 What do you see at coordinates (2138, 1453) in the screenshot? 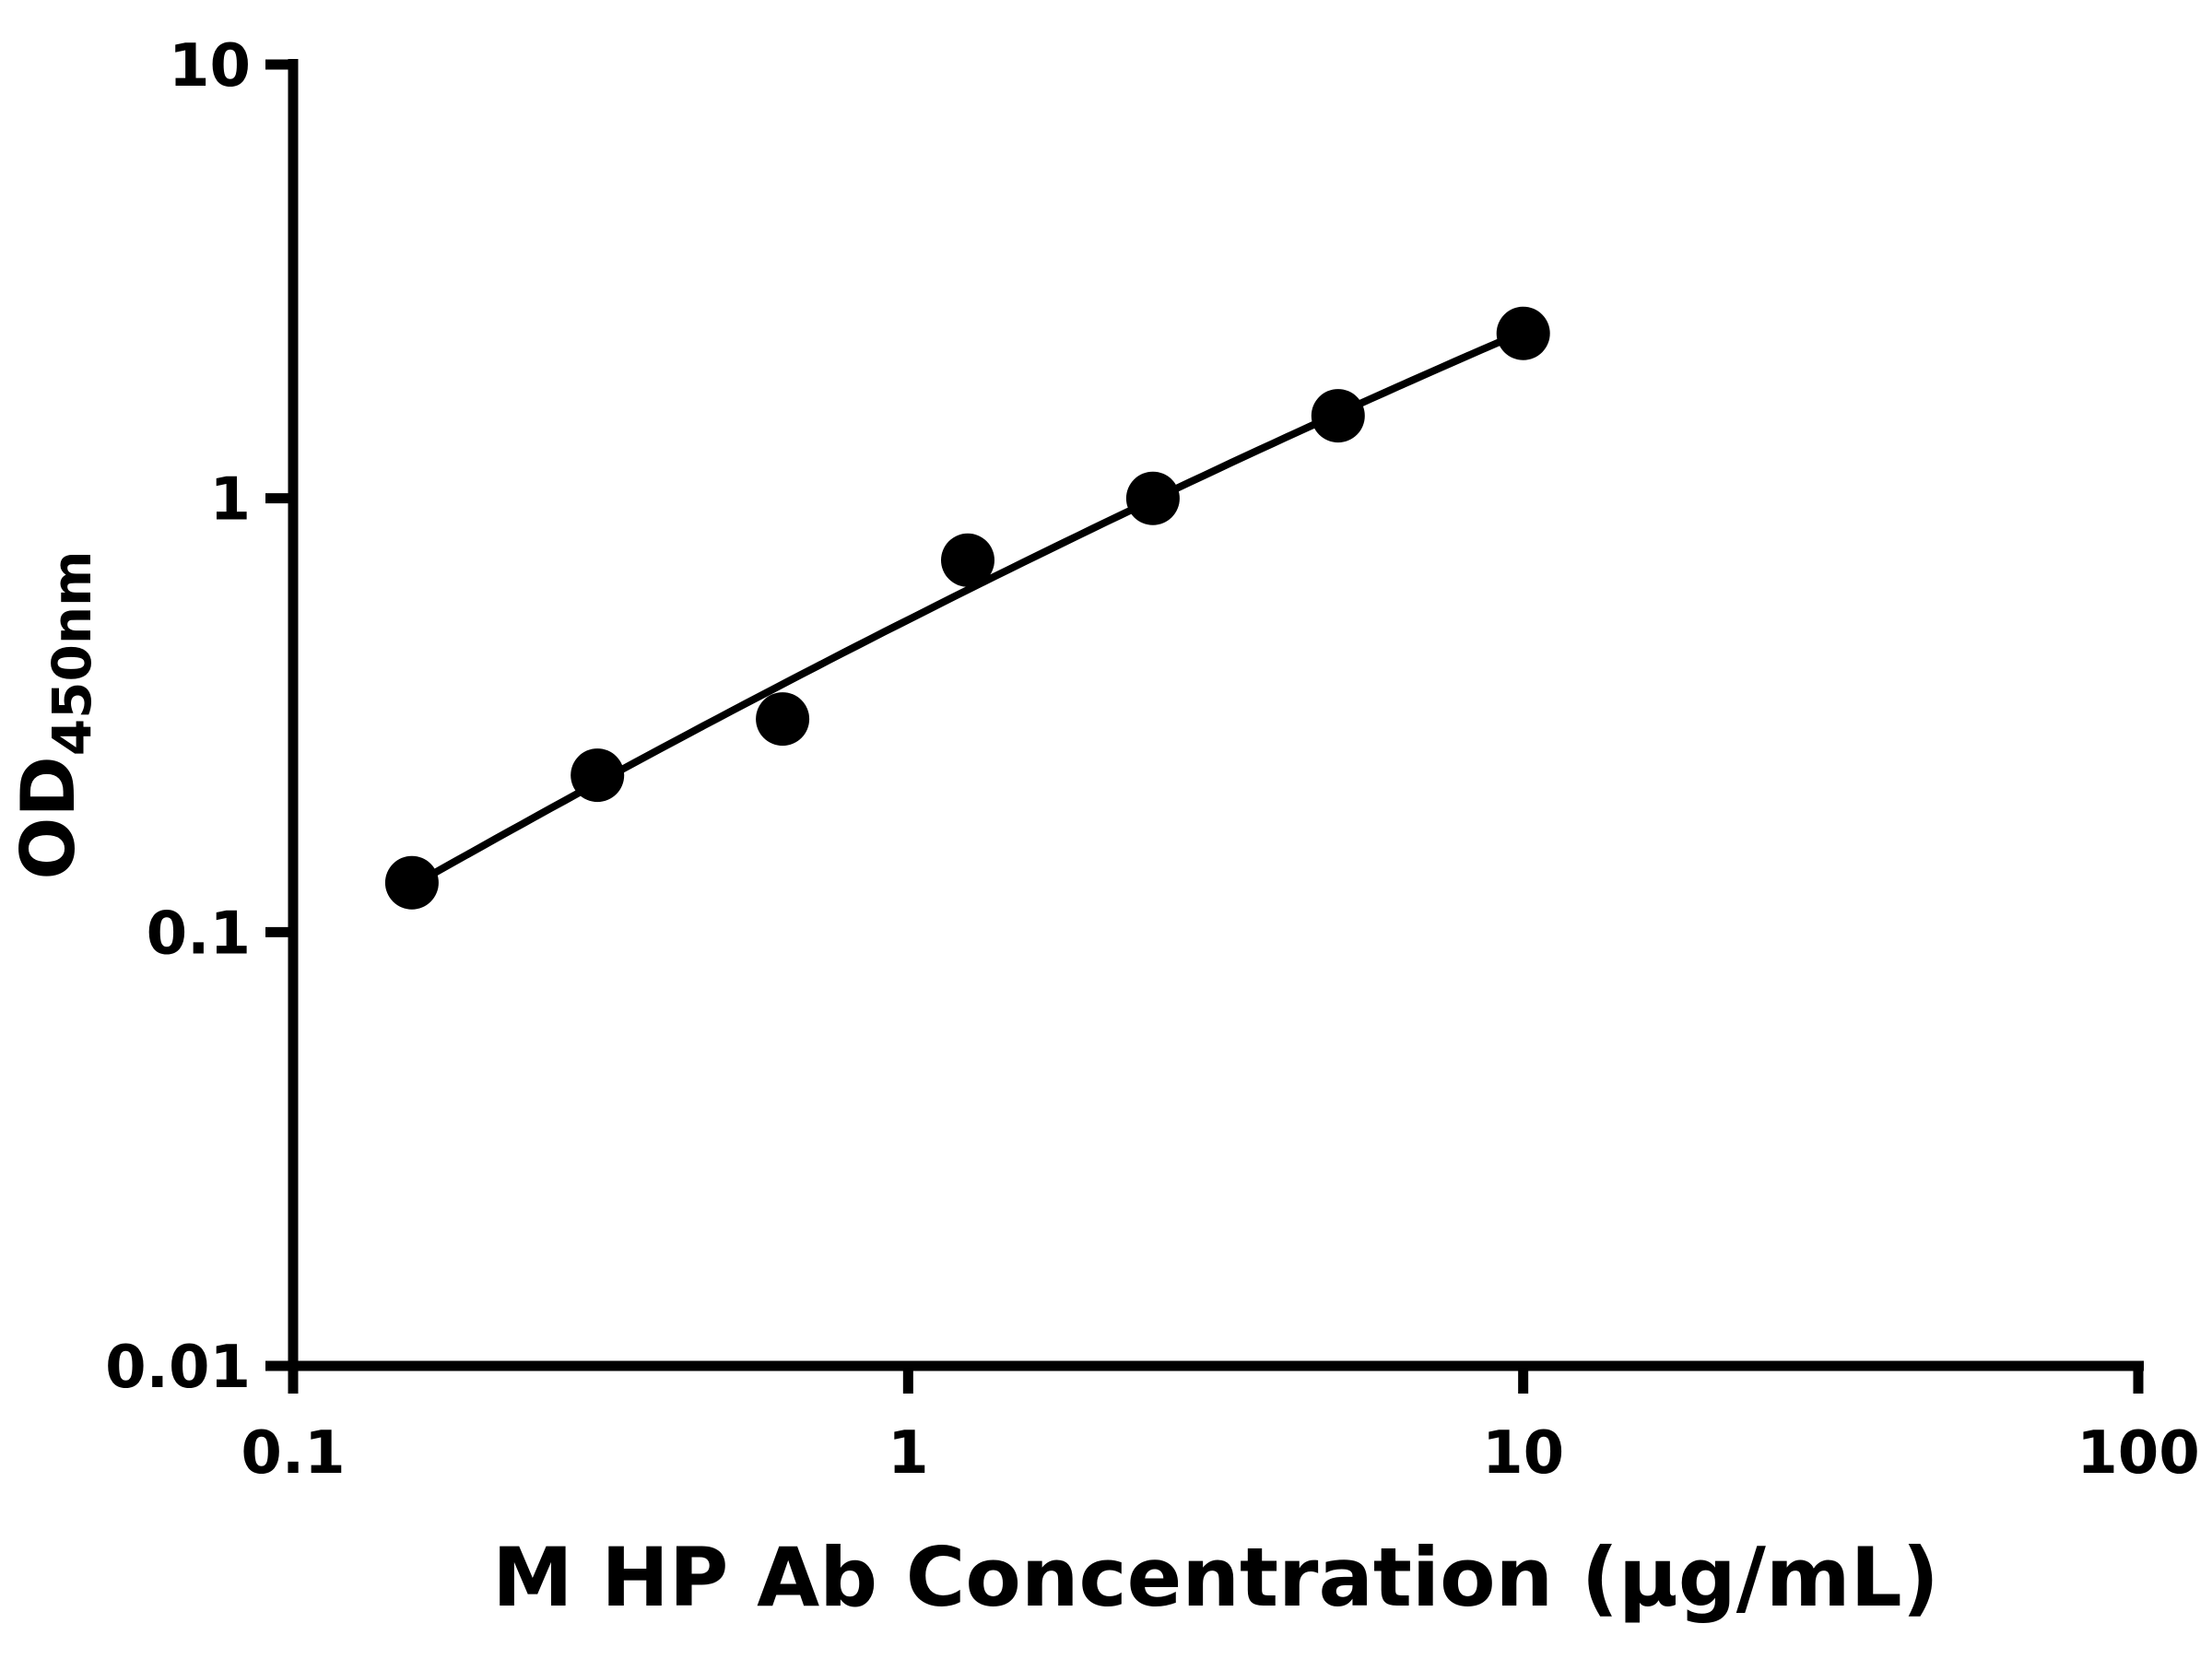
I see `x-tick-label: 100` at bounding box center [2138, 1453].